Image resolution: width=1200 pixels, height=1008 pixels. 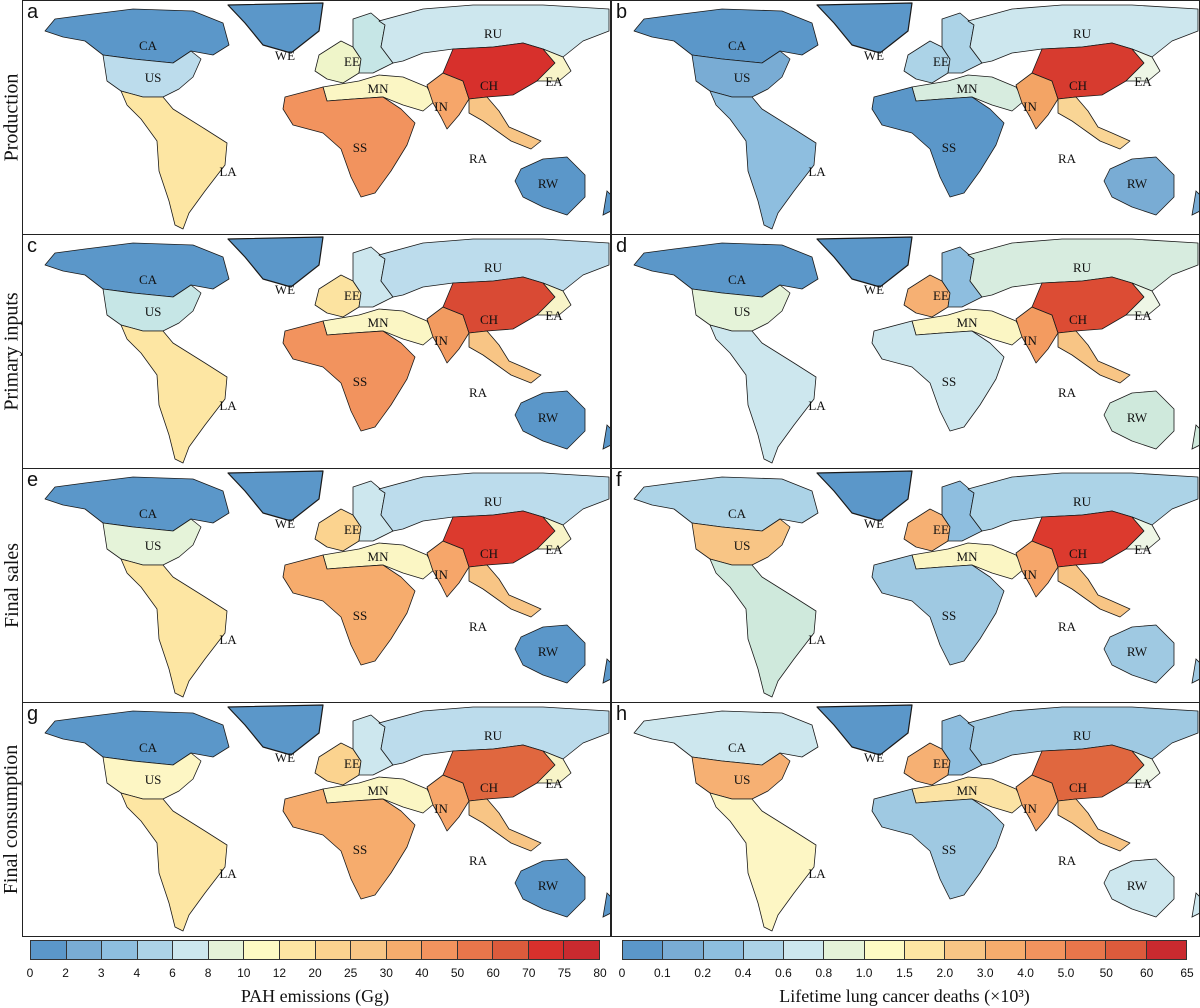 I want to click on panel-letter: b, so click(x=622, y=12).